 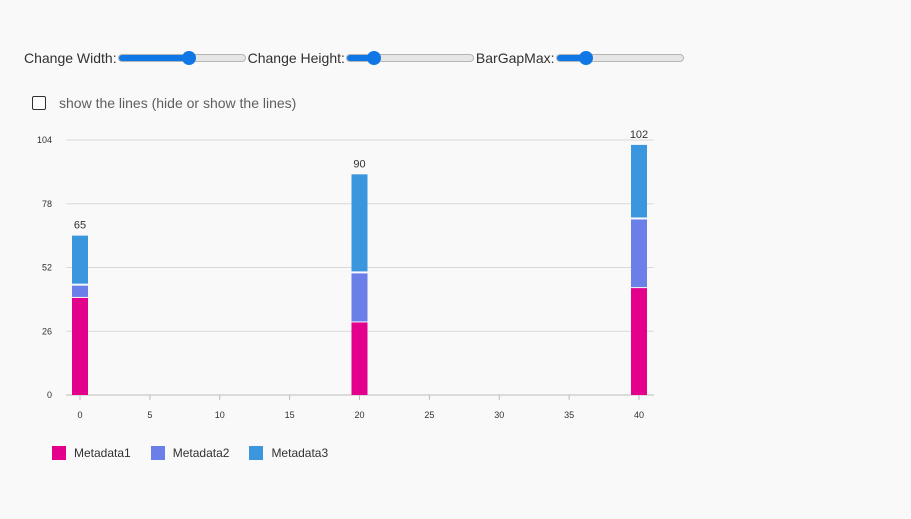 What do you see at coordinates (296, 58) in the screenshot?
I see `height-slider-label: Change Height:` at bounding box center [296, 58].